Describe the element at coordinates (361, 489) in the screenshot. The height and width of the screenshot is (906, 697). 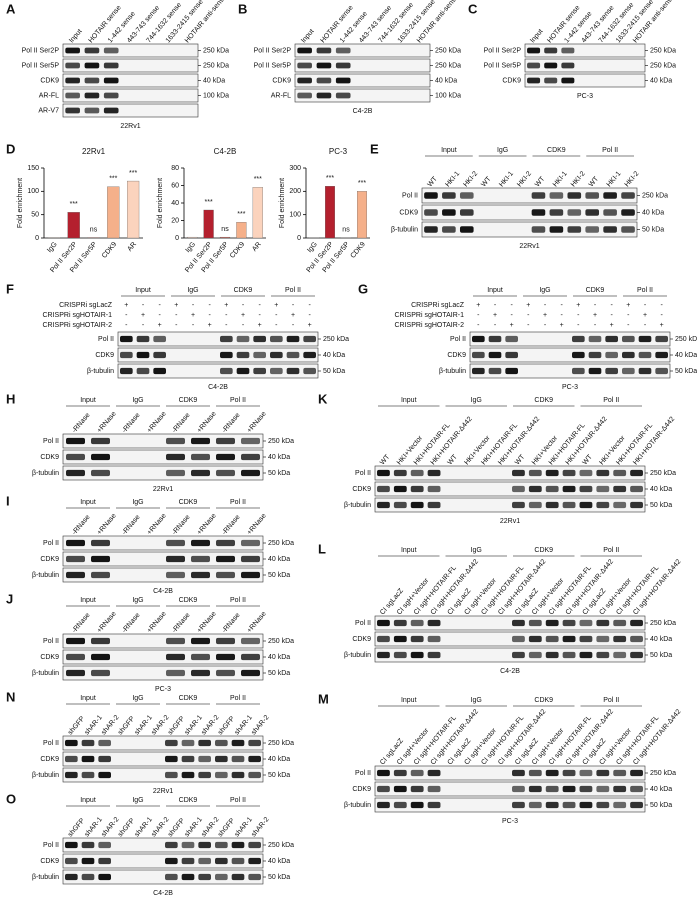
I see `row-label: CDK9` at that location.